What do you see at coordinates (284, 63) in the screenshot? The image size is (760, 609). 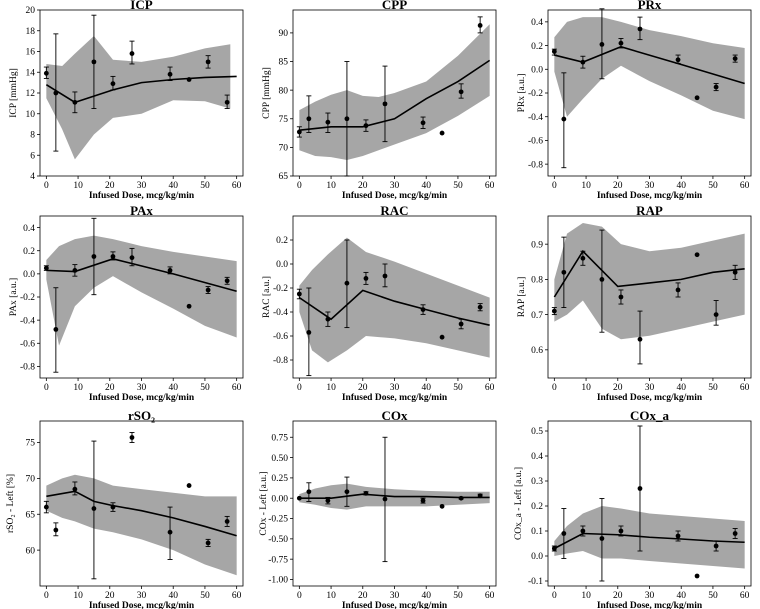 I see `chart-2-y-tick-label: 85` at bounding box center [284, 63].